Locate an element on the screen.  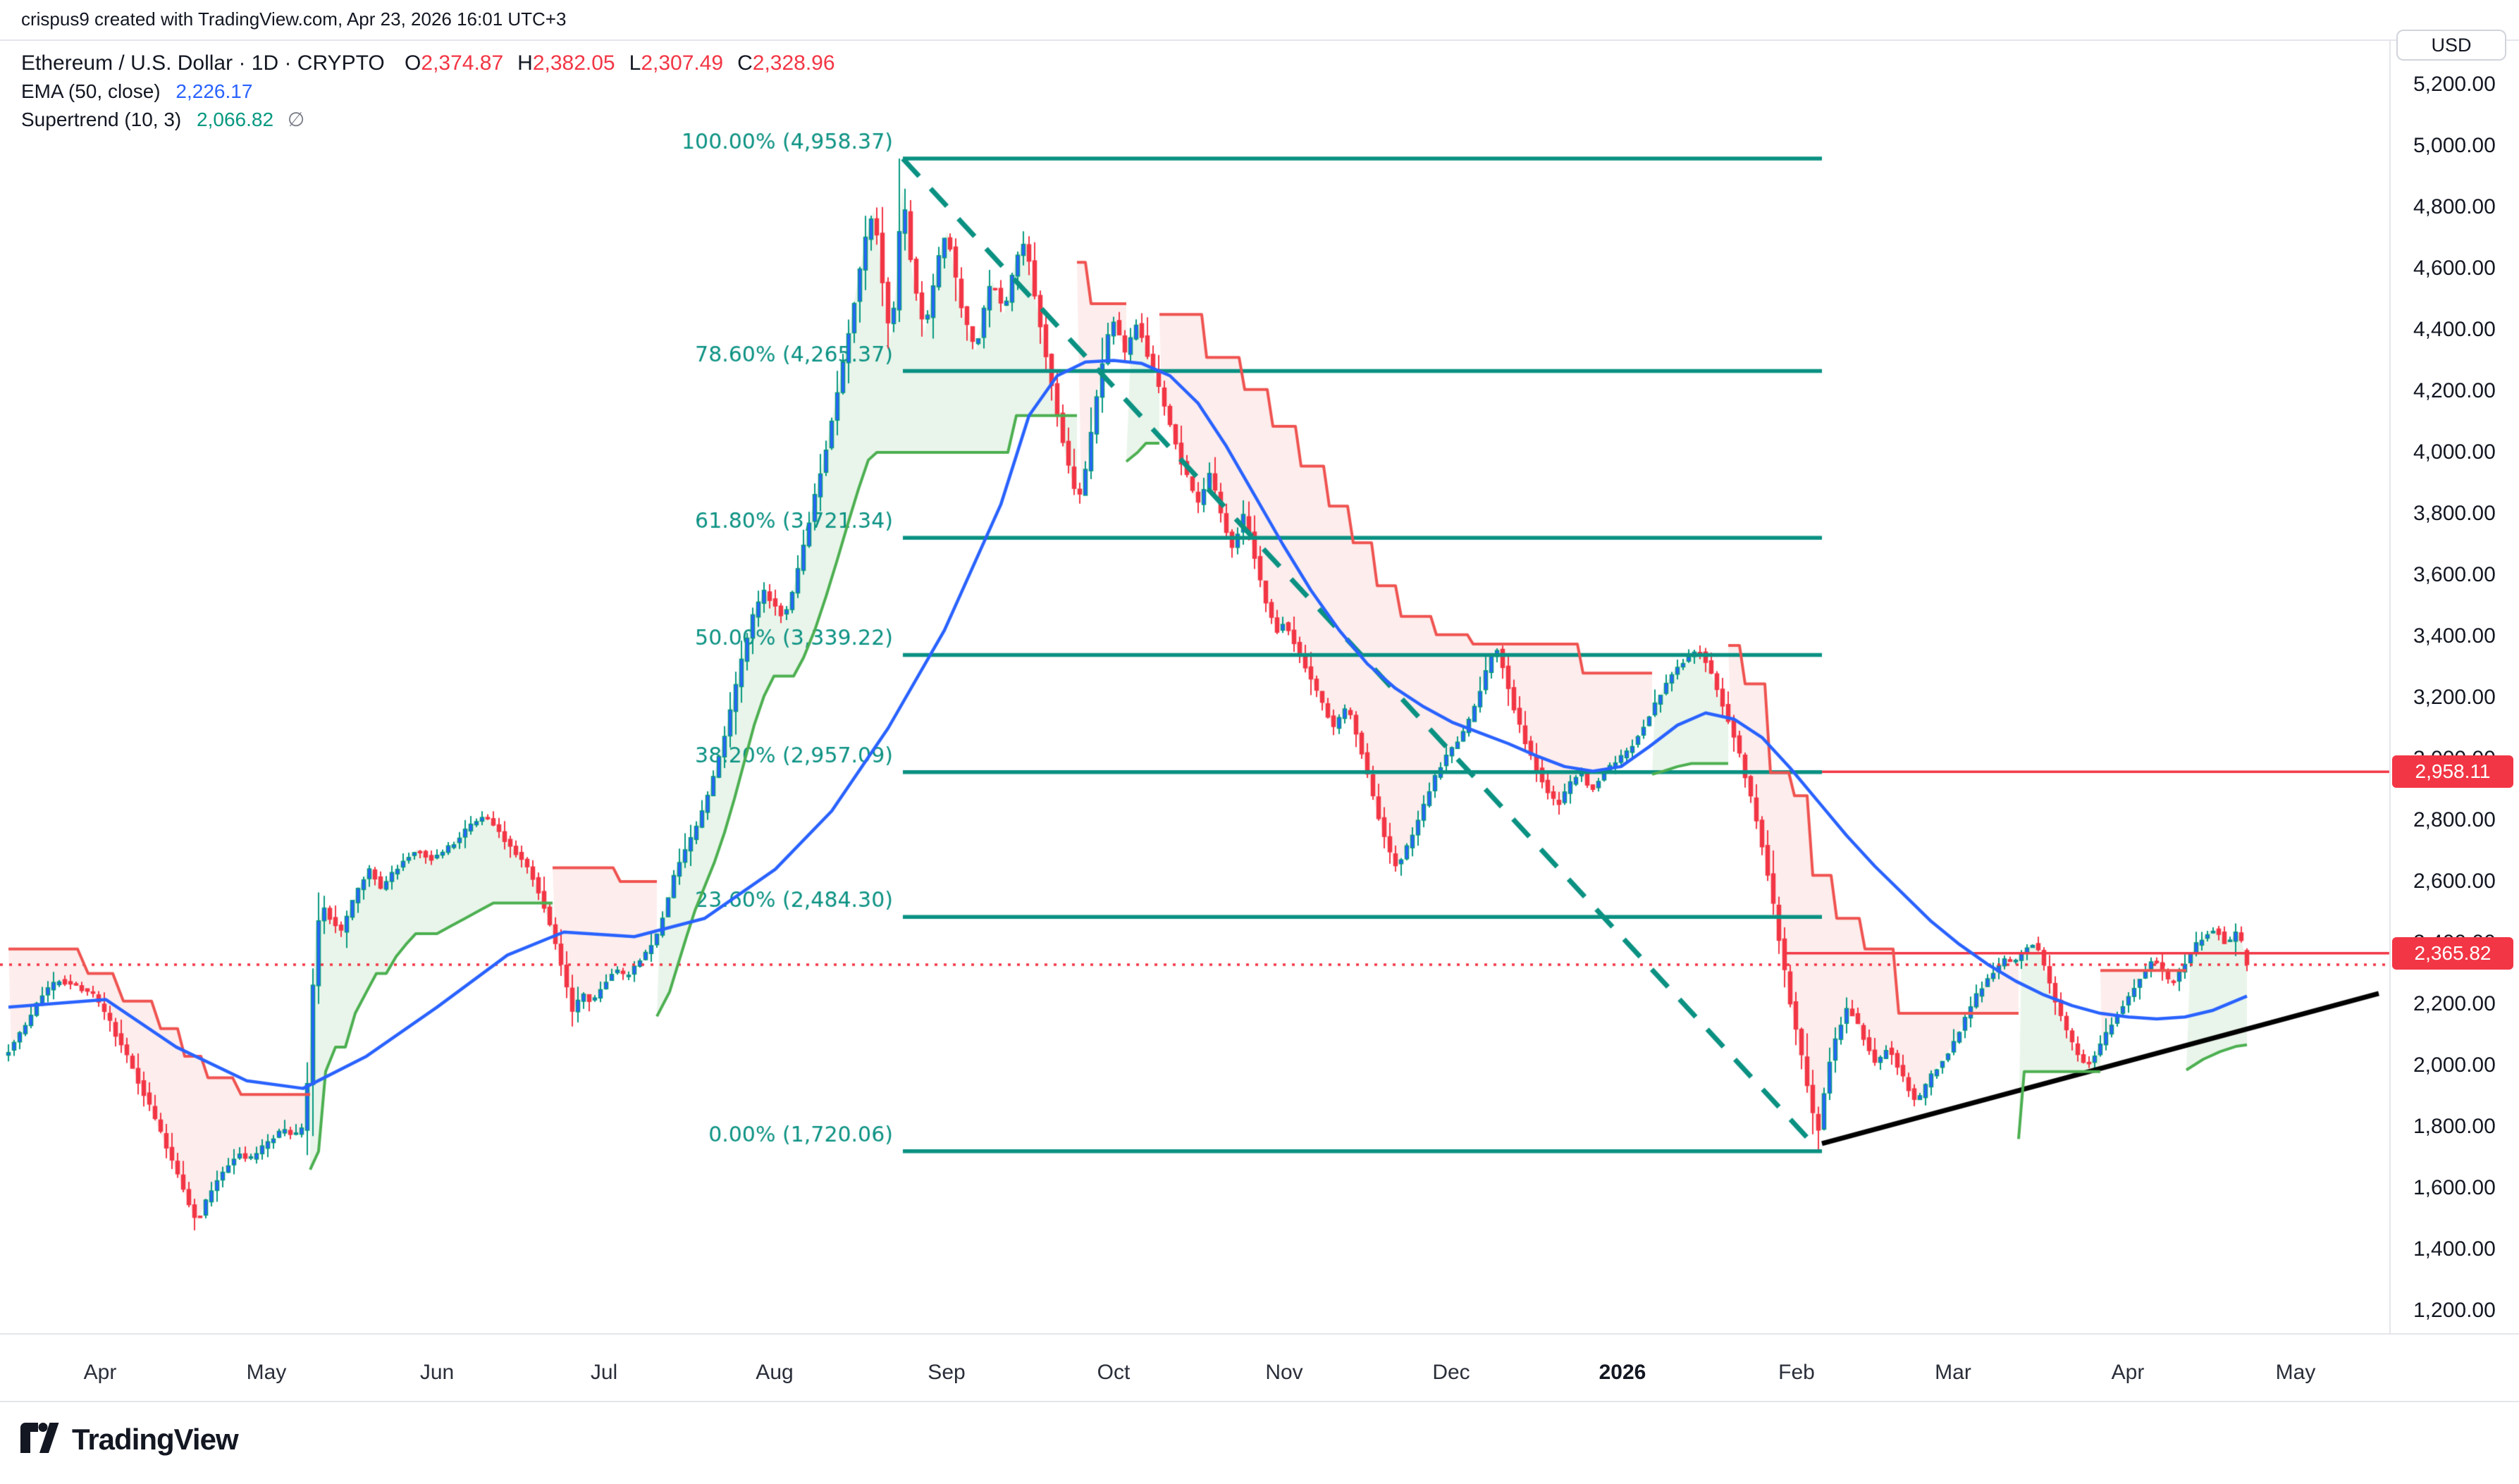
price-tick-label: 3,400.00 is located at coordinates (2454, 636).